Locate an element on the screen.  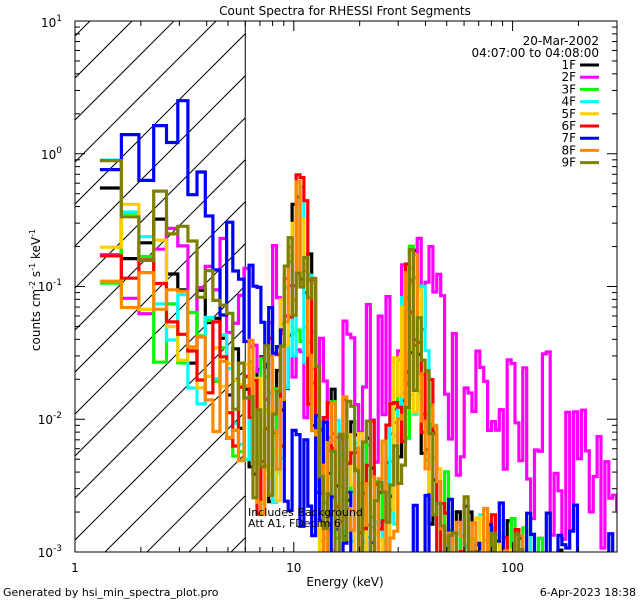
legend-label-7F: 7F is located at coordinates (568, 138).